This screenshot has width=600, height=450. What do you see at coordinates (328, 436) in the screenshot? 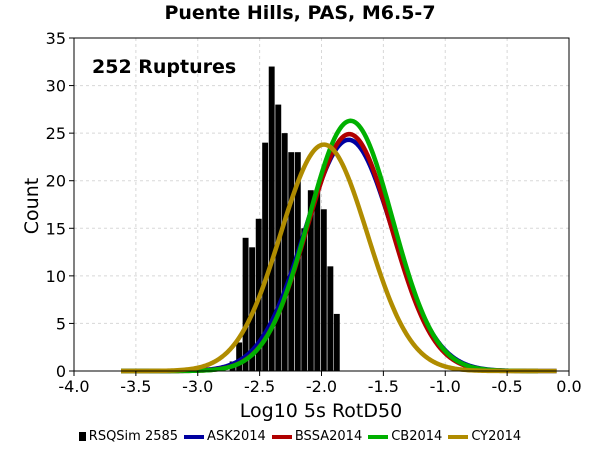
I see `legend-label: BSSA2014` at bounding box center [328, 436].